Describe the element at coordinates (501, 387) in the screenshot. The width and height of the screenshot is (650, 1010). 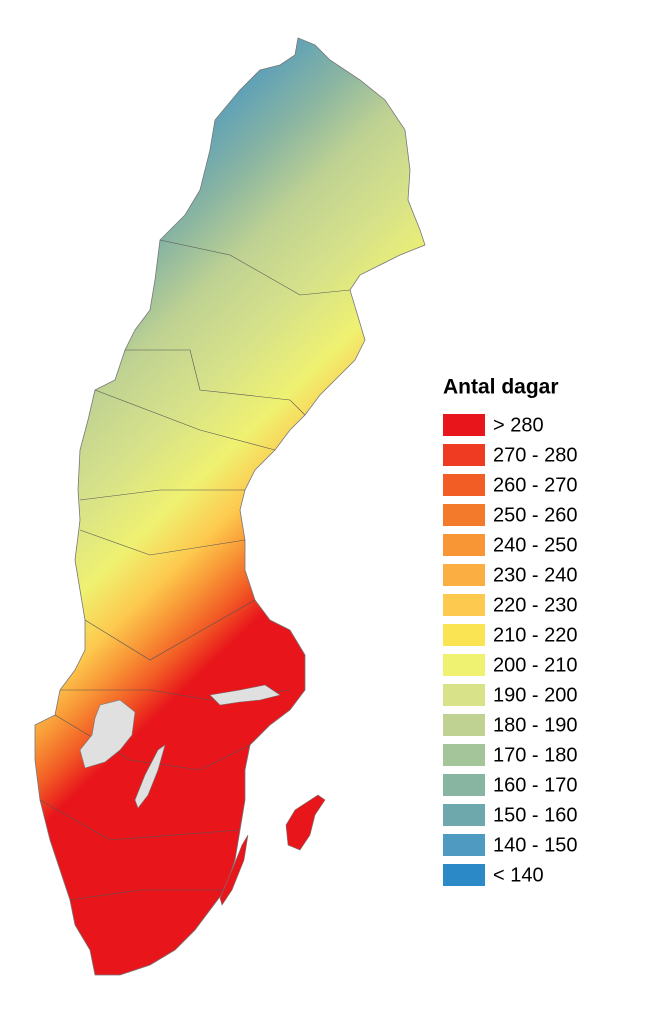
I see `legend-title: Antal dagar` at that location.